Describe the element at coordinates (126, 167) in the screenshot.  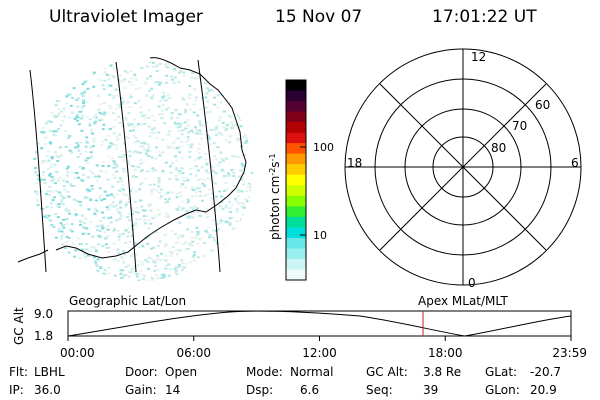
I see `meridian-line` at that location.